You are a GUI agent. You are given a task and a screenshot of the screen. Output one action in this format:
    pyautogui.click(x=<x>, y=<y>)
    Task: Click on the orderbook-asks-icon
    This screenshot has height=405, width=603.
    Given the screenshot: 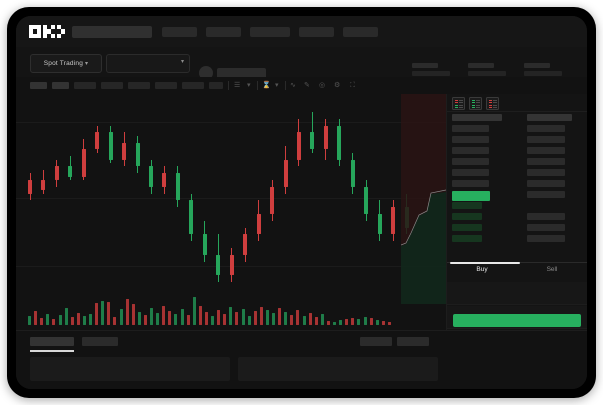 What is the action you would take?
    pyautogui.click(x=492, y=103)
    